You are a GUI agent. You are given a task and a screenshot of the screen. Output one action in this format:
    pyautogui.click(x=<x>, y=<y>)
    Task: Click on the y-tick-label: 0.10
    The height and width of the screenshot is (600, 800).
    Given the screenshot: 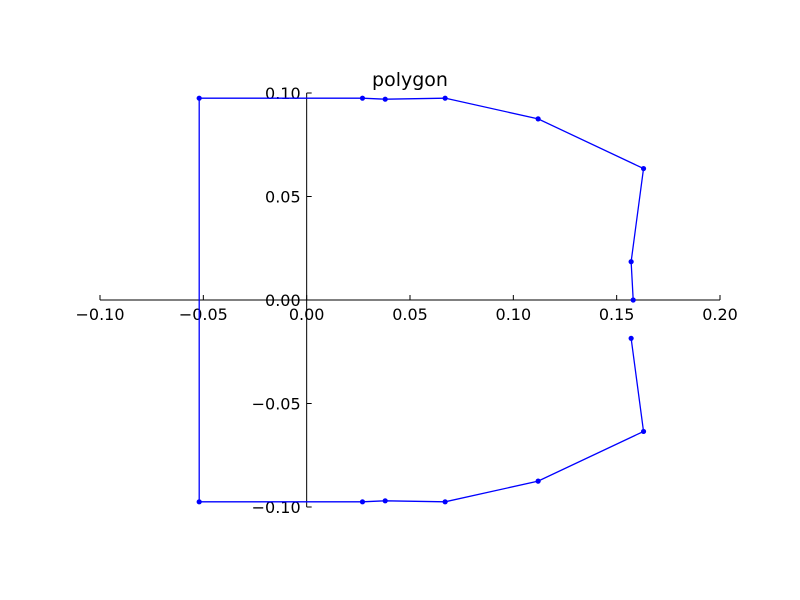 What is the action you would take?
    pyautogui.click(x=283, y=93)
    